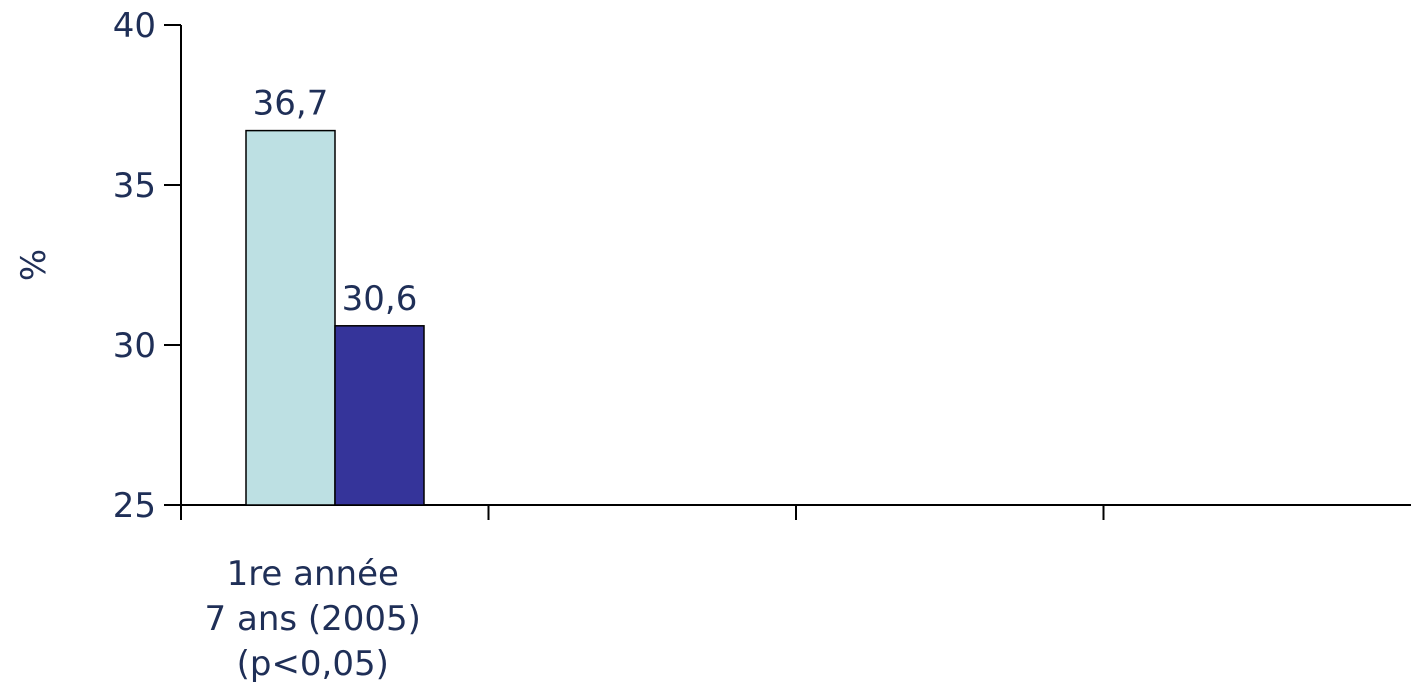 The height and width of the screenshot is (693, 1411). Describe the element at coordinates (313, 664) in the screenshot. I see `x-category-label: (p<0,05)` at that location.